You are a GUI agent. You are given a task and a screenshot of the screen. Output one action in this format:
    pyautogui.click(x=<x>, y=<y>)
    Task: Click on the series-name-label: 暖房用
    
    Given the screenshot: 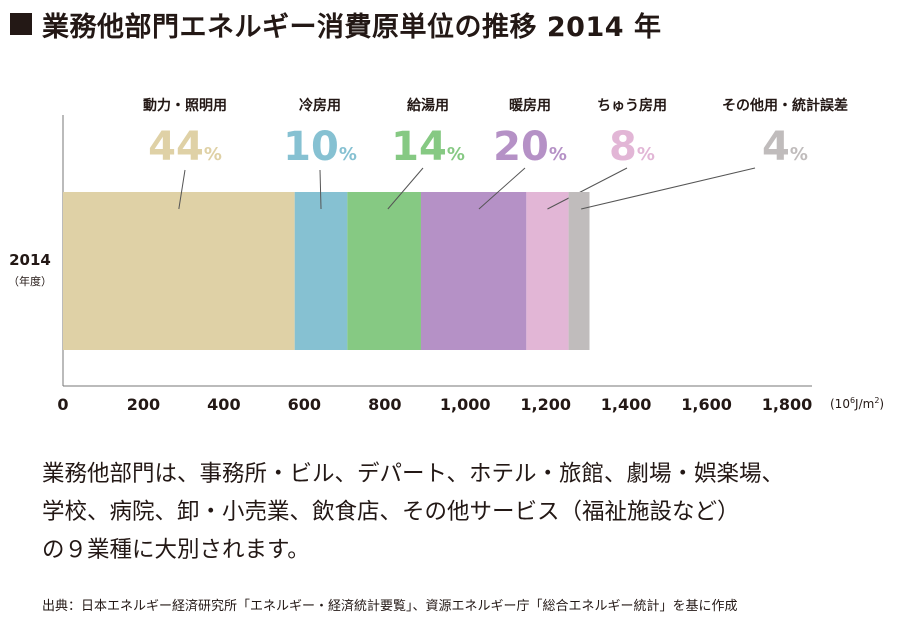 What is the action you would take?
    pyautogui.click(x=530, y=105)
    